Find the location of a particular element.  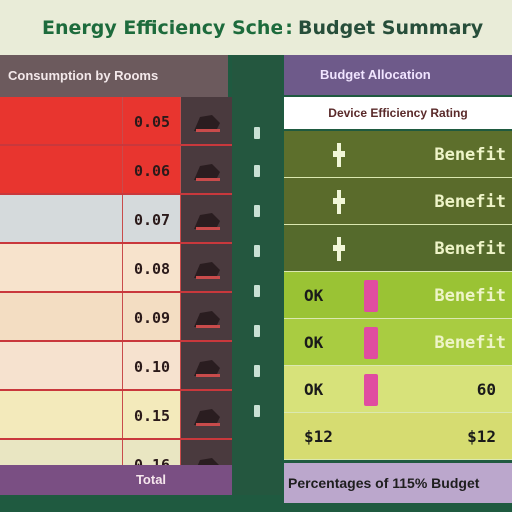

row-value: 0.15 is located at coordinates (152, 416).